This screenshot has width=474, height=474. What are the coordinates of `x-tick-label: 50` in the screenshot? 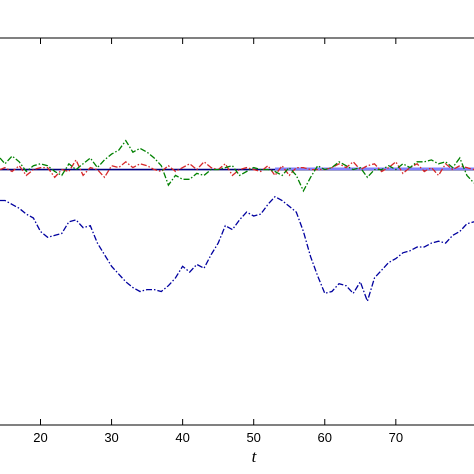 It's located at (253, 437).